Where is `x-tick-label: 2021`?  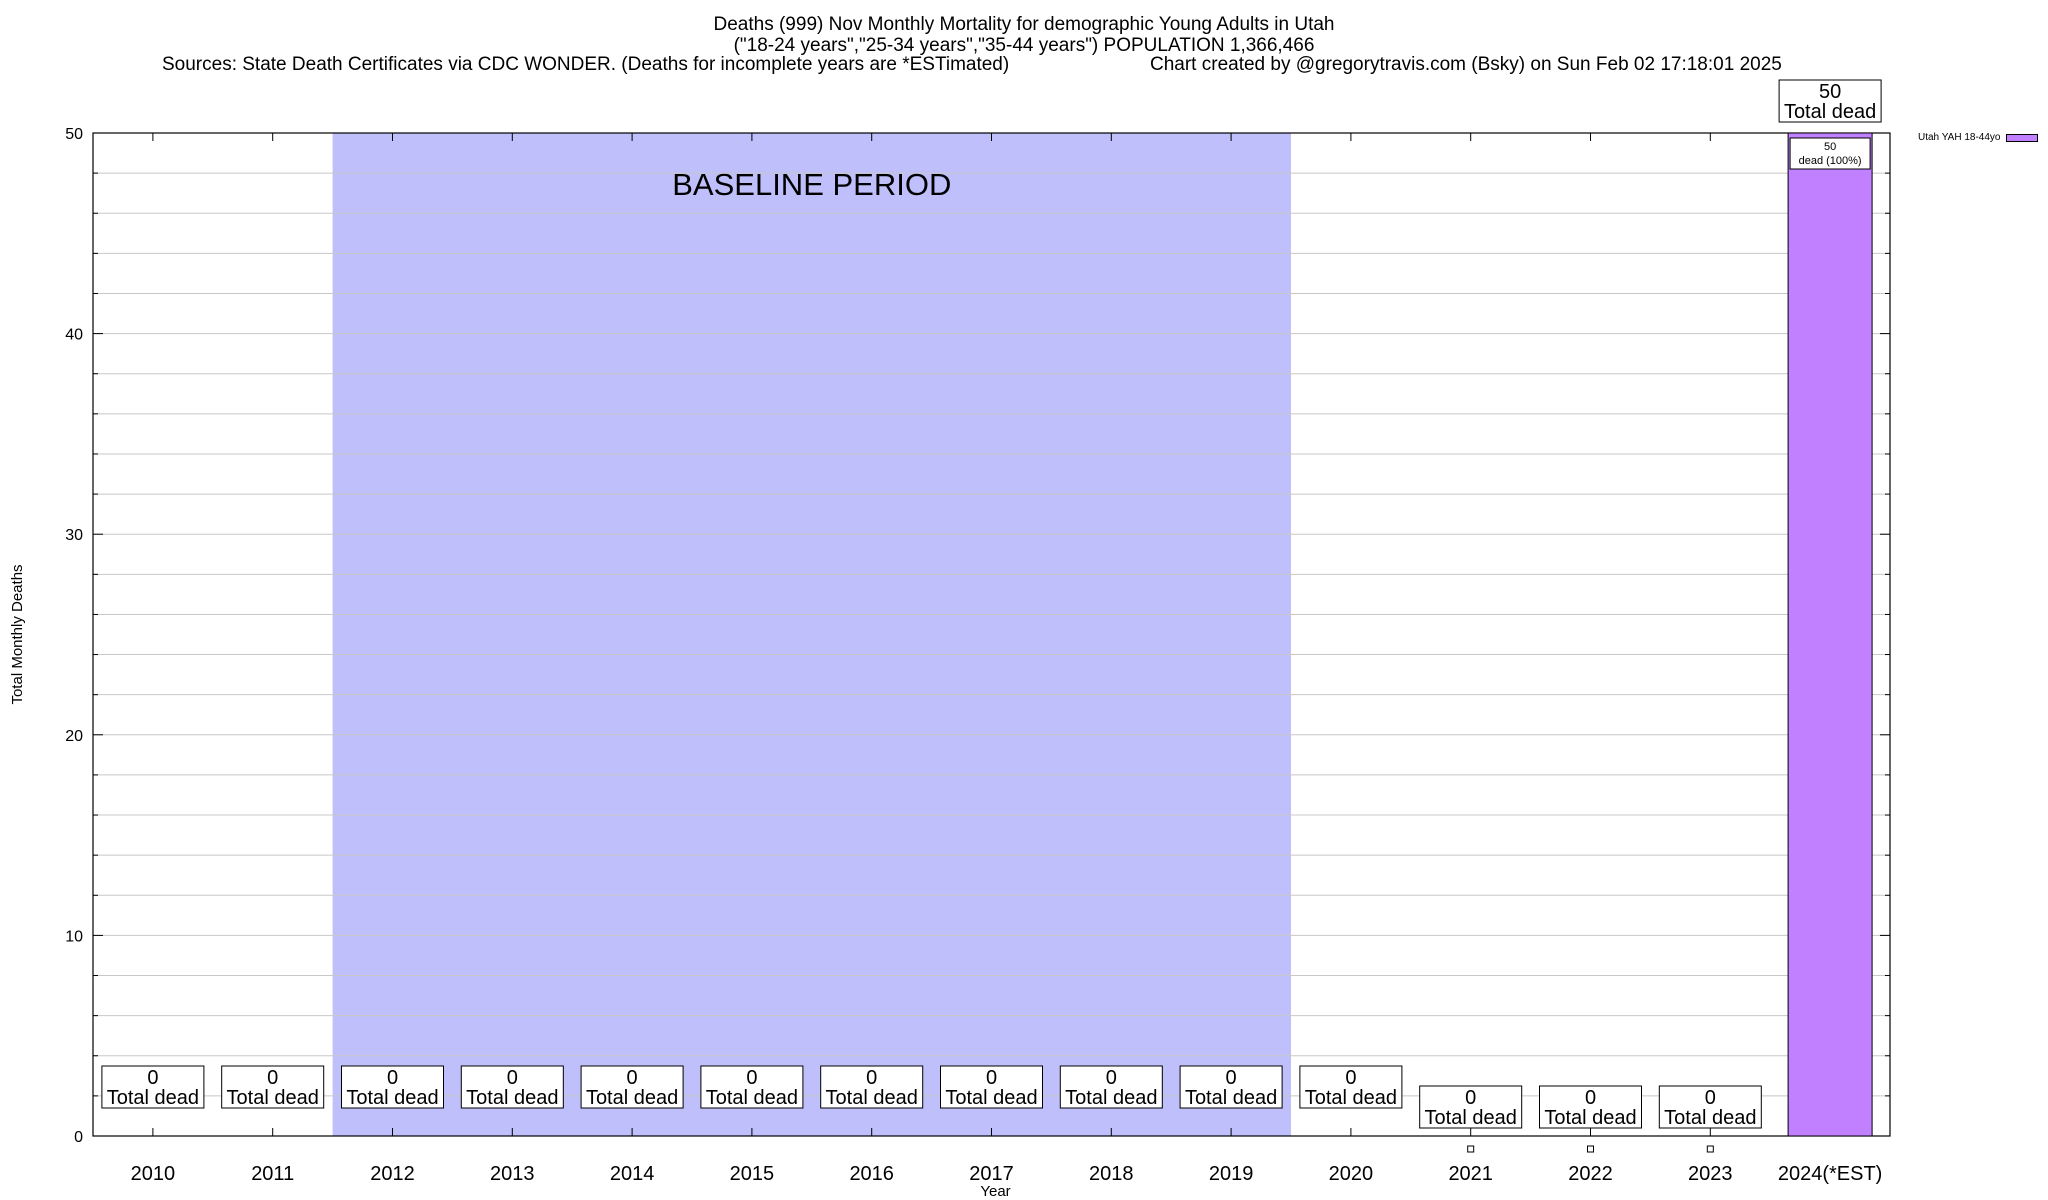
x-tick-label: 2021 is located at coordinates (1470, 1174).